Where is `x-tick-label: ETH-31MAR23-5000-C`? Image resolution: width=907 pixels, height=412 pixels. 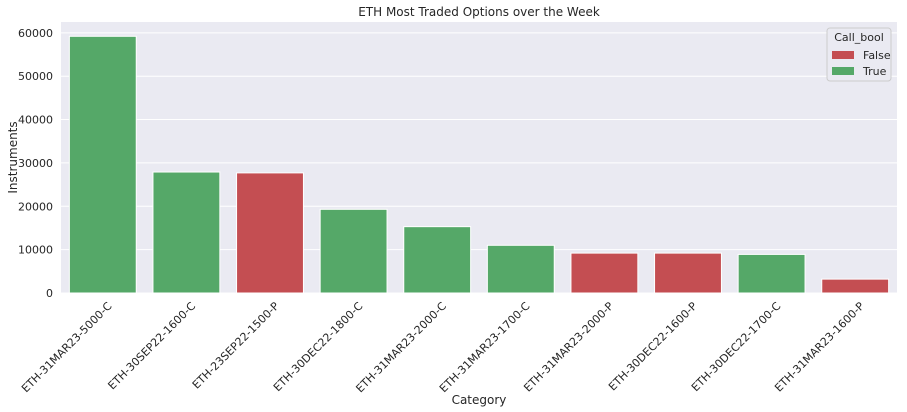 x-tick-label: ETH-31MAR23-5000-C is located at coordinates (67, 347).